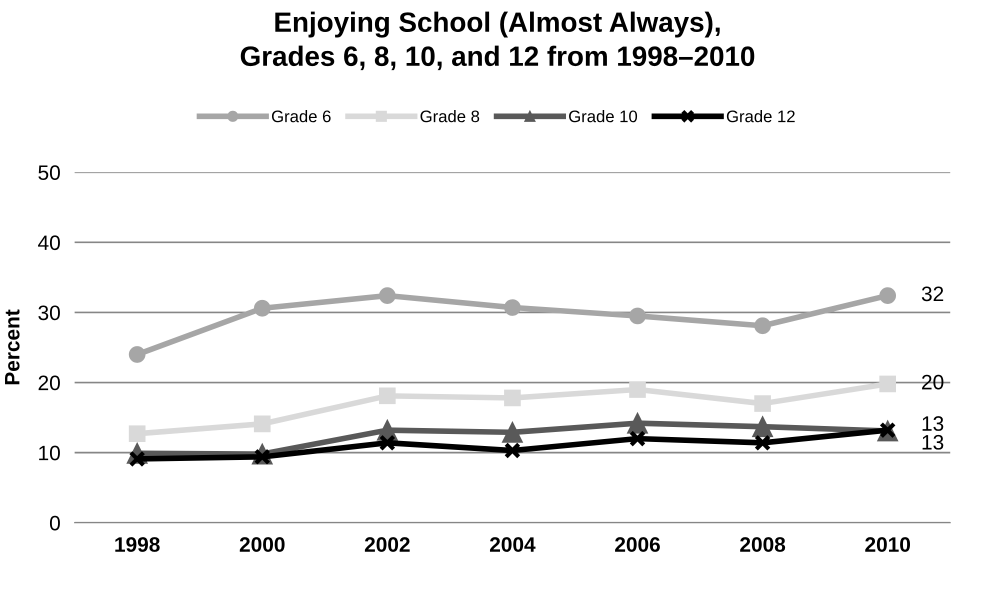 The width and height of the screenshot is (995, 594). Describe the element at coordinates (513, 544) in the screenshot. I see `x-tick-label: 2004` at that location.